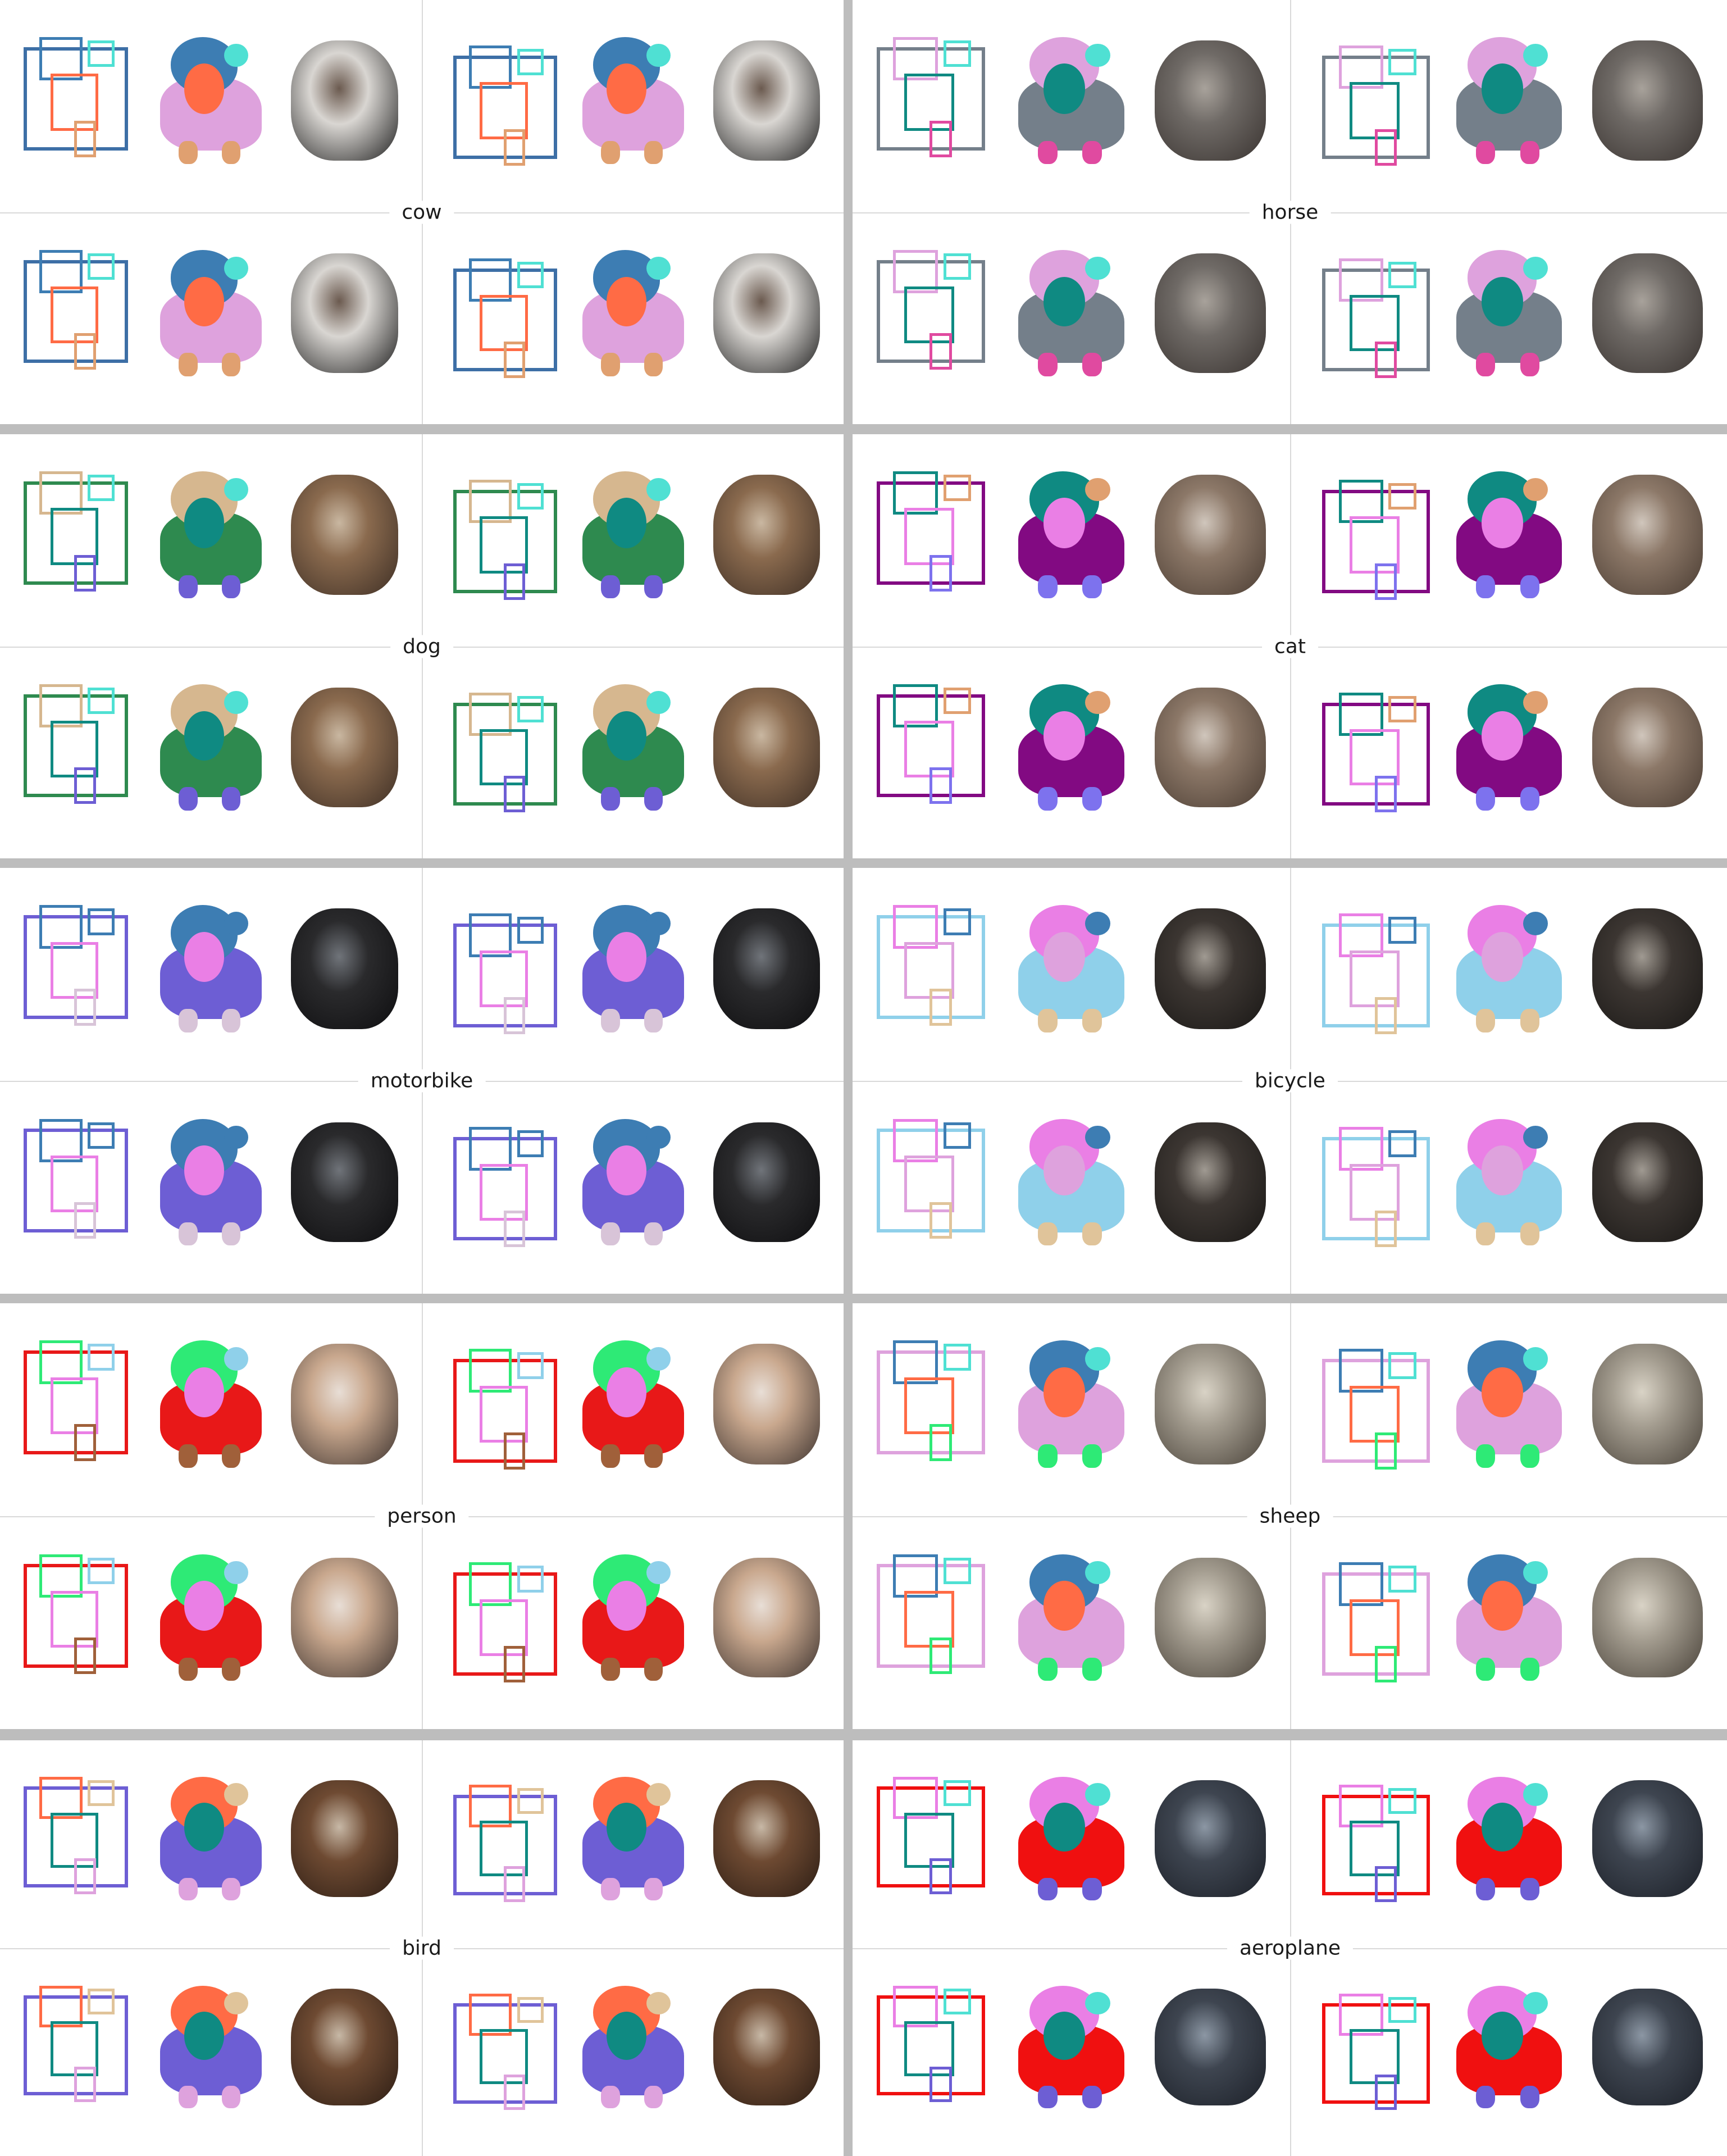 Image resolution: width=1727 pixels, height=2156 pixels. Describe the element at coordinates (1290, 212) in the screenshot. I see `panel-horse: horse` at that location.